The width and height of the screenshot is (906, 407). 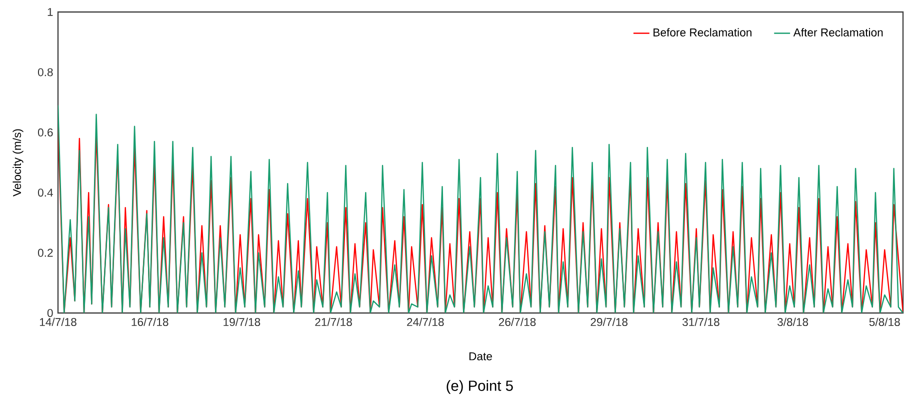 What do you see at coordinates (50, 313) in the screenshot?
I see `y-tick-label: 0` at bounding box center [50, 313].